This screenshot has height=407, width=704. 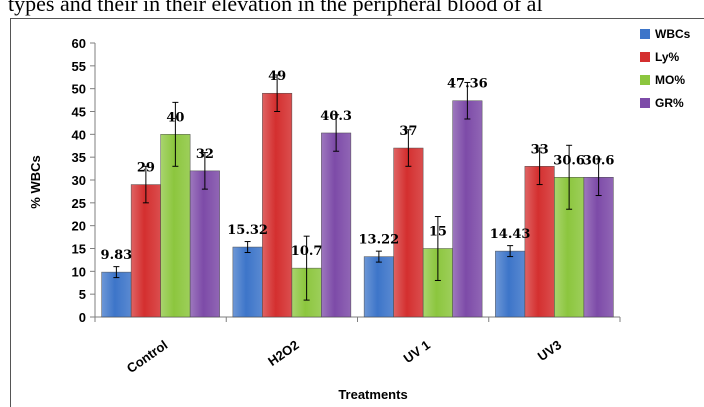 What do you see at coordinates (35, 181) in the screenshot?
I see `y-axis-label: % WBCs` at bounding box center [35, 181].